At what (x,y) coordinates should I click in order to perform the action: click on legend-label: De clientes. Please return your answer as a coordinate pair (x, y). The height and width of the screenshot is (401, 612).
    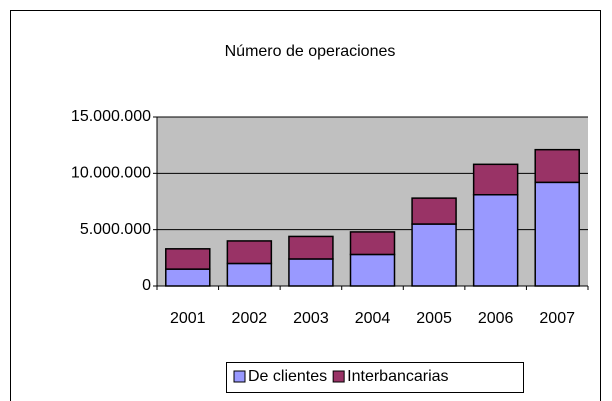
    Looking at the image, I should click on (287, 376).